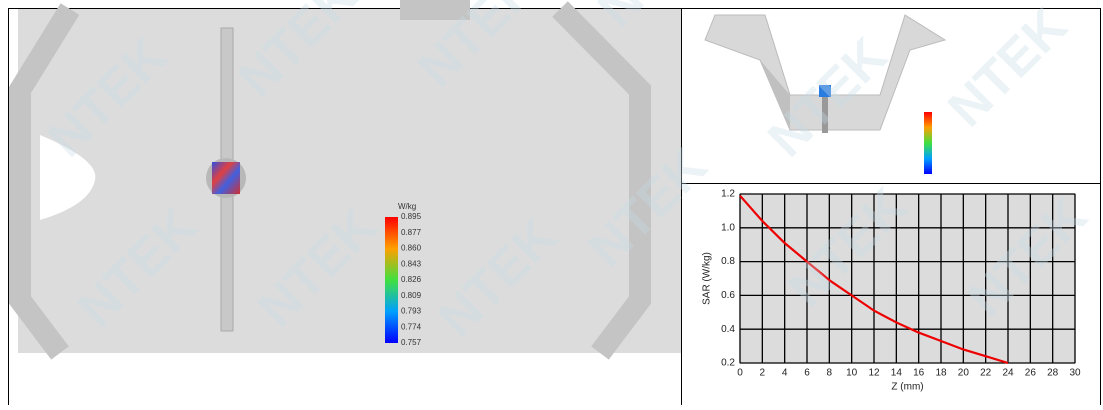  What do you see at coordinates (740, 373) in the screenshot?
I see `x-tick-label: 0` at bounding box center [740, 373].